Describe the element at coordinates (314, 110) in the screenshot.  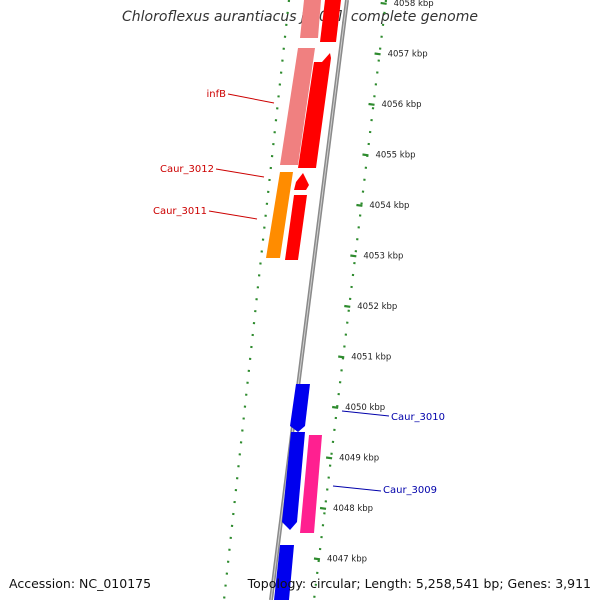
I see `gene-infB` at that location.